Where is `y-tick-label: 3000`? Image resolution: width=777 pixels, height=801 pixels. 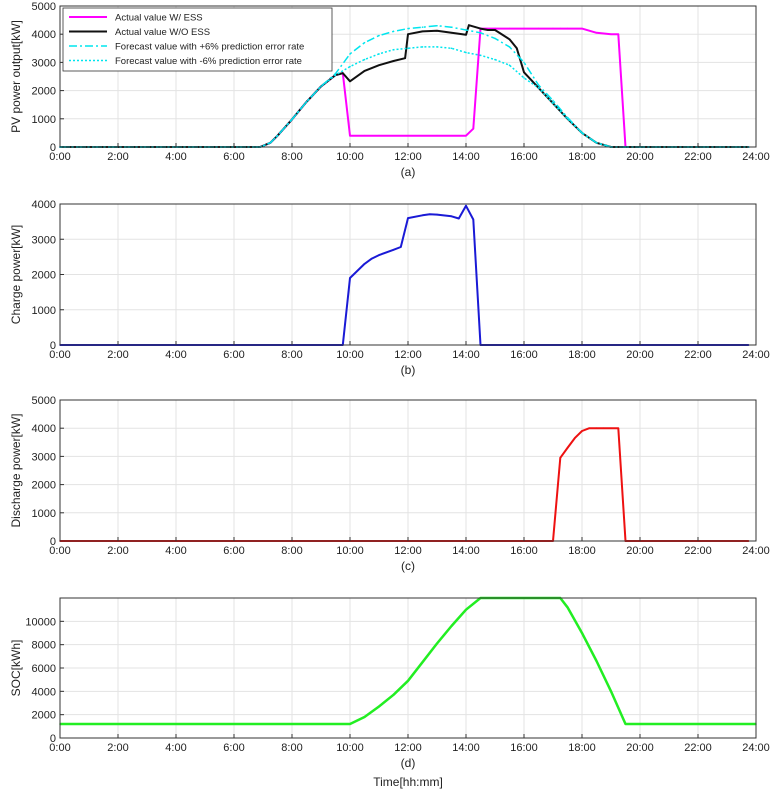
y-tick-label: 3000 is located at coordinates (44, 63).